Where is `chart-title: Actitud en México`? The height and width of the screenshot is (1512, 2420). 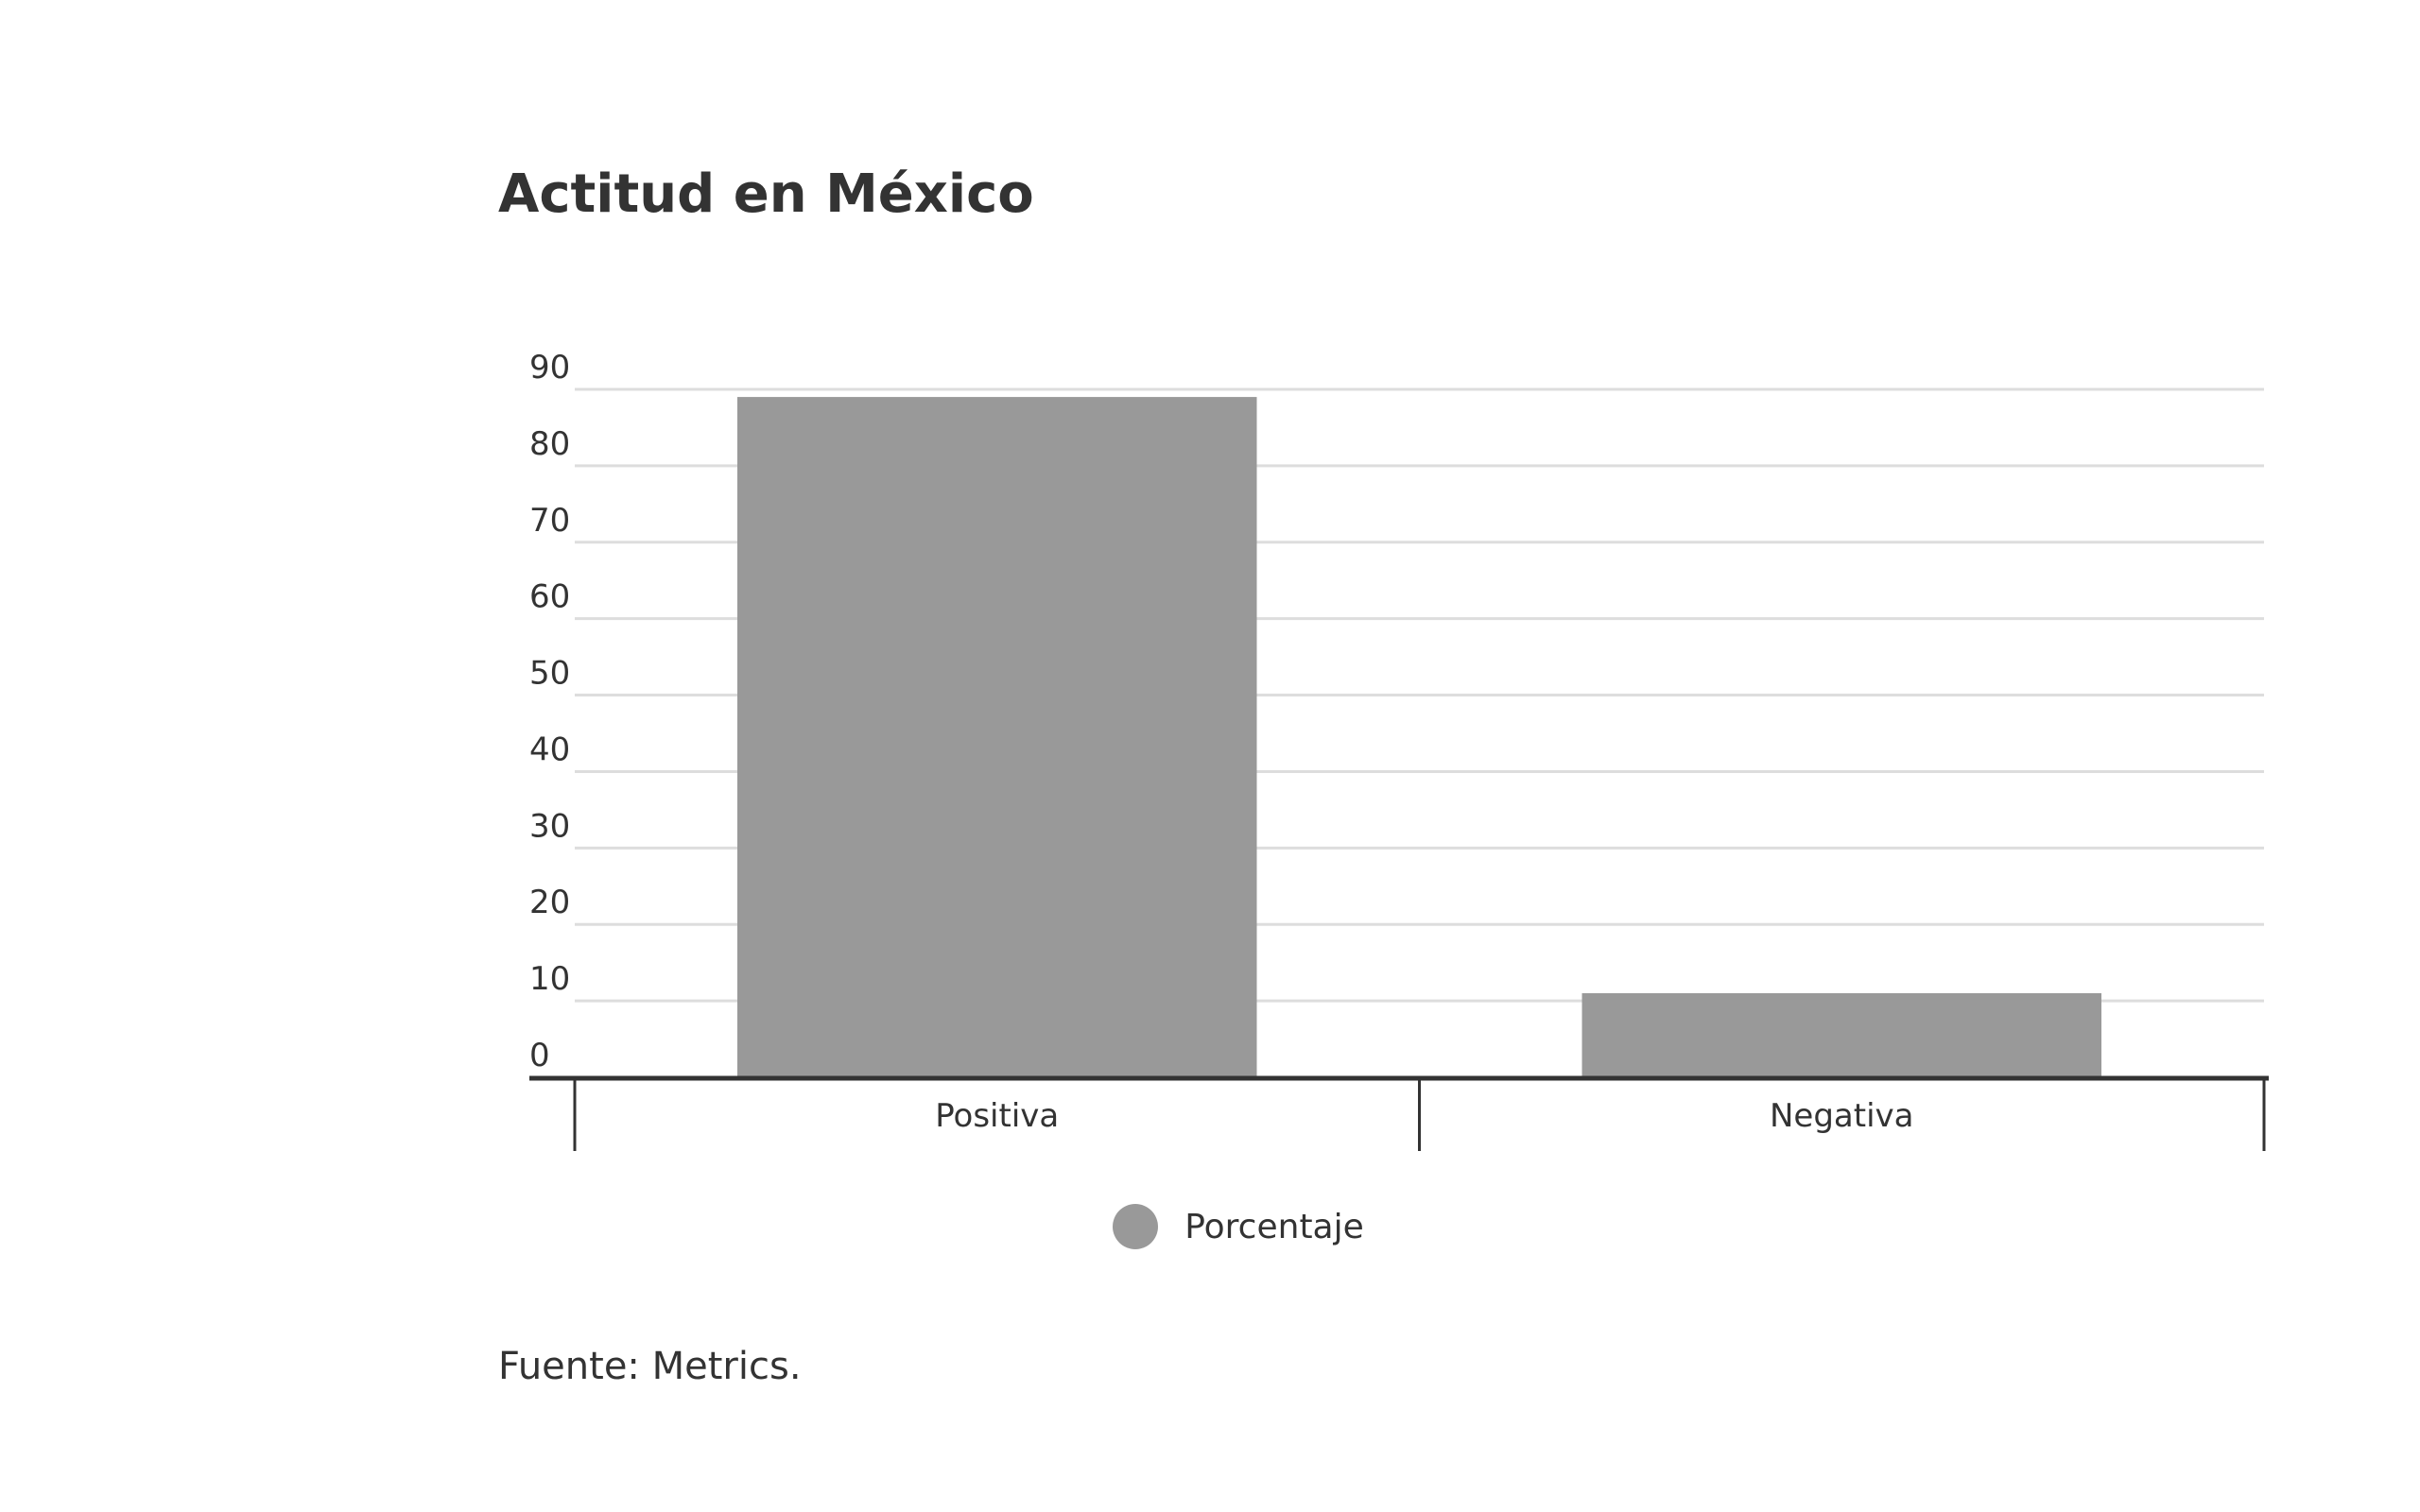 chart-title: Actitud en México is located at coordinates (766, 194).